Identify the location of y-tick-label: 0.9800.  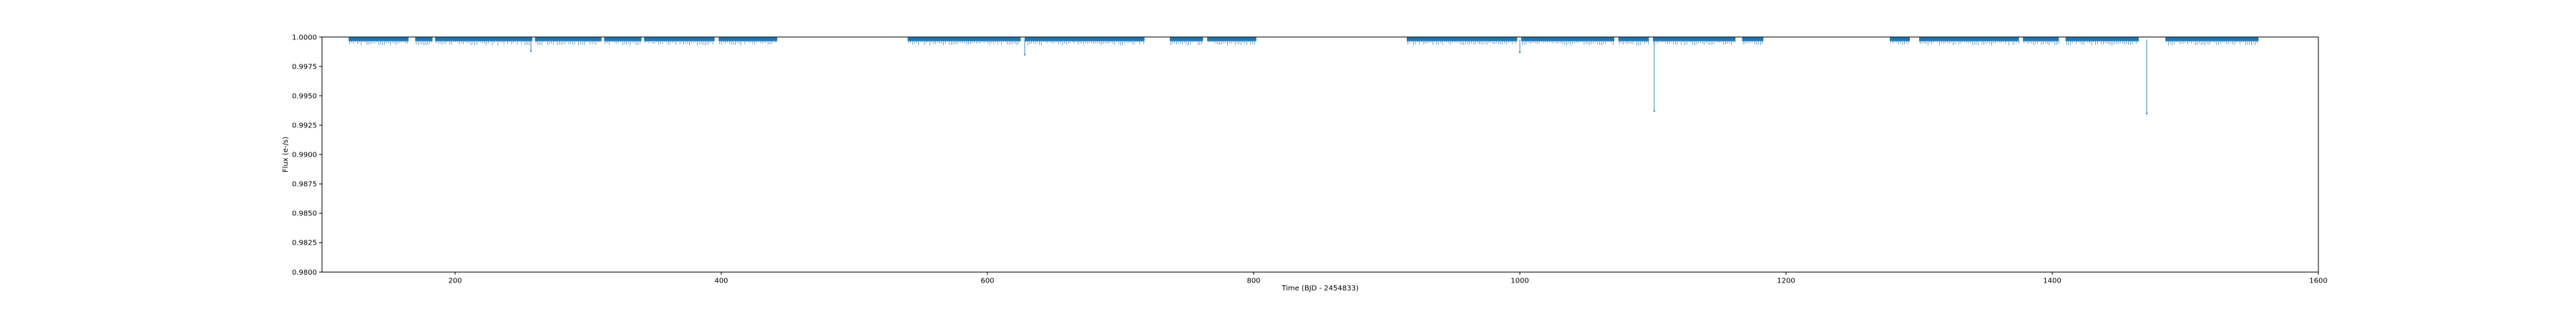
(304, 273).